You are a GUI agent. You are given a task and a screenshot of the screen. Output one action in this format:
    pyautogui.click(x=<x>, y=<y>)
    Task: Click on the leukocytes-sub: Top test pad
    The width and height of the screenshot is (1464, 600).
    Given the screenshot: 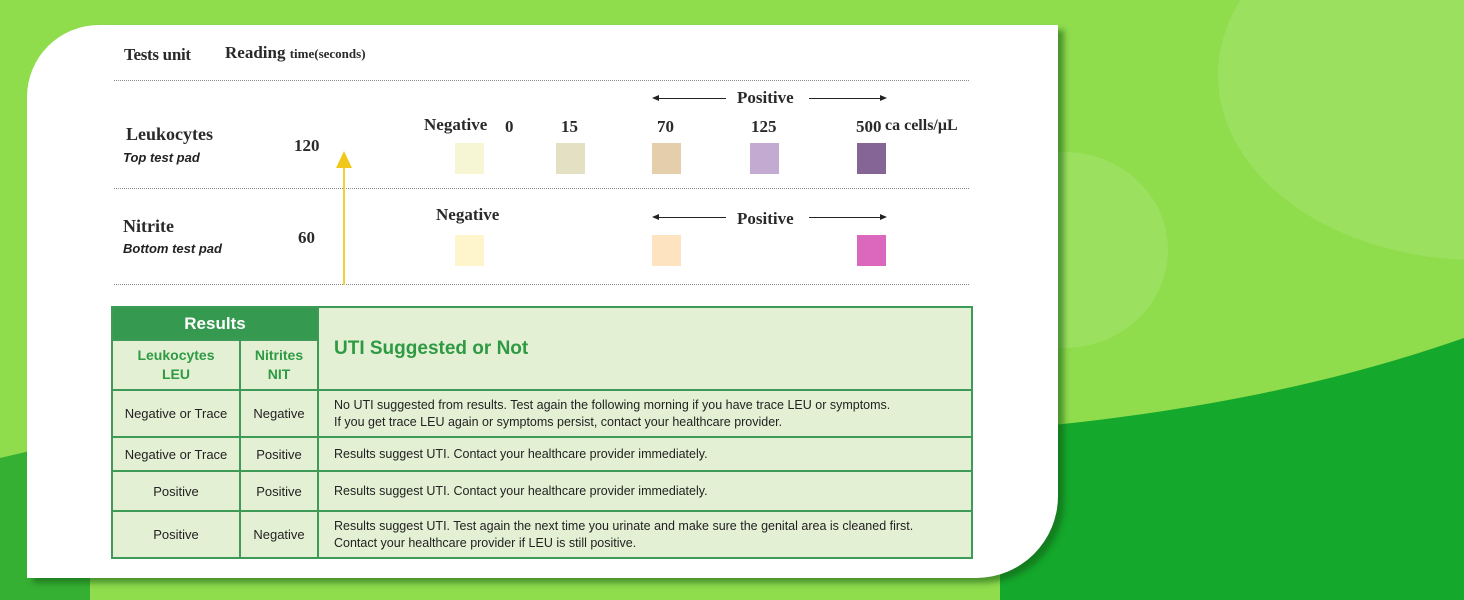 What is the action you would take?
    pyautogui.click(x=161, y=157)
    